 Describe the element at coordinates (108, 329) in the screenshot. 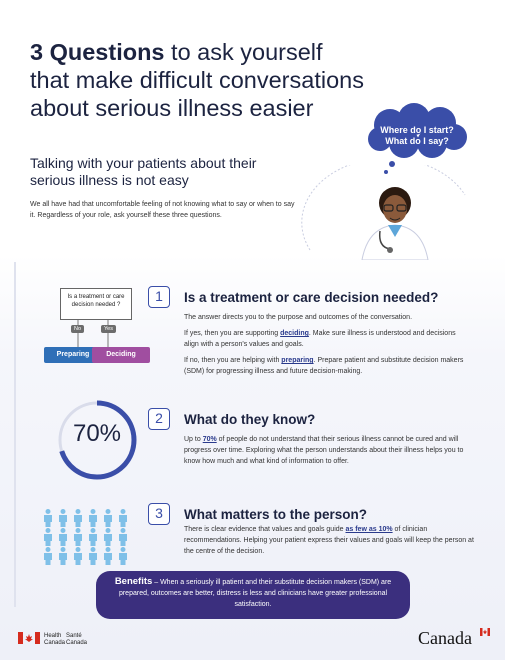

I see `yes-tag: Yes` at that location.